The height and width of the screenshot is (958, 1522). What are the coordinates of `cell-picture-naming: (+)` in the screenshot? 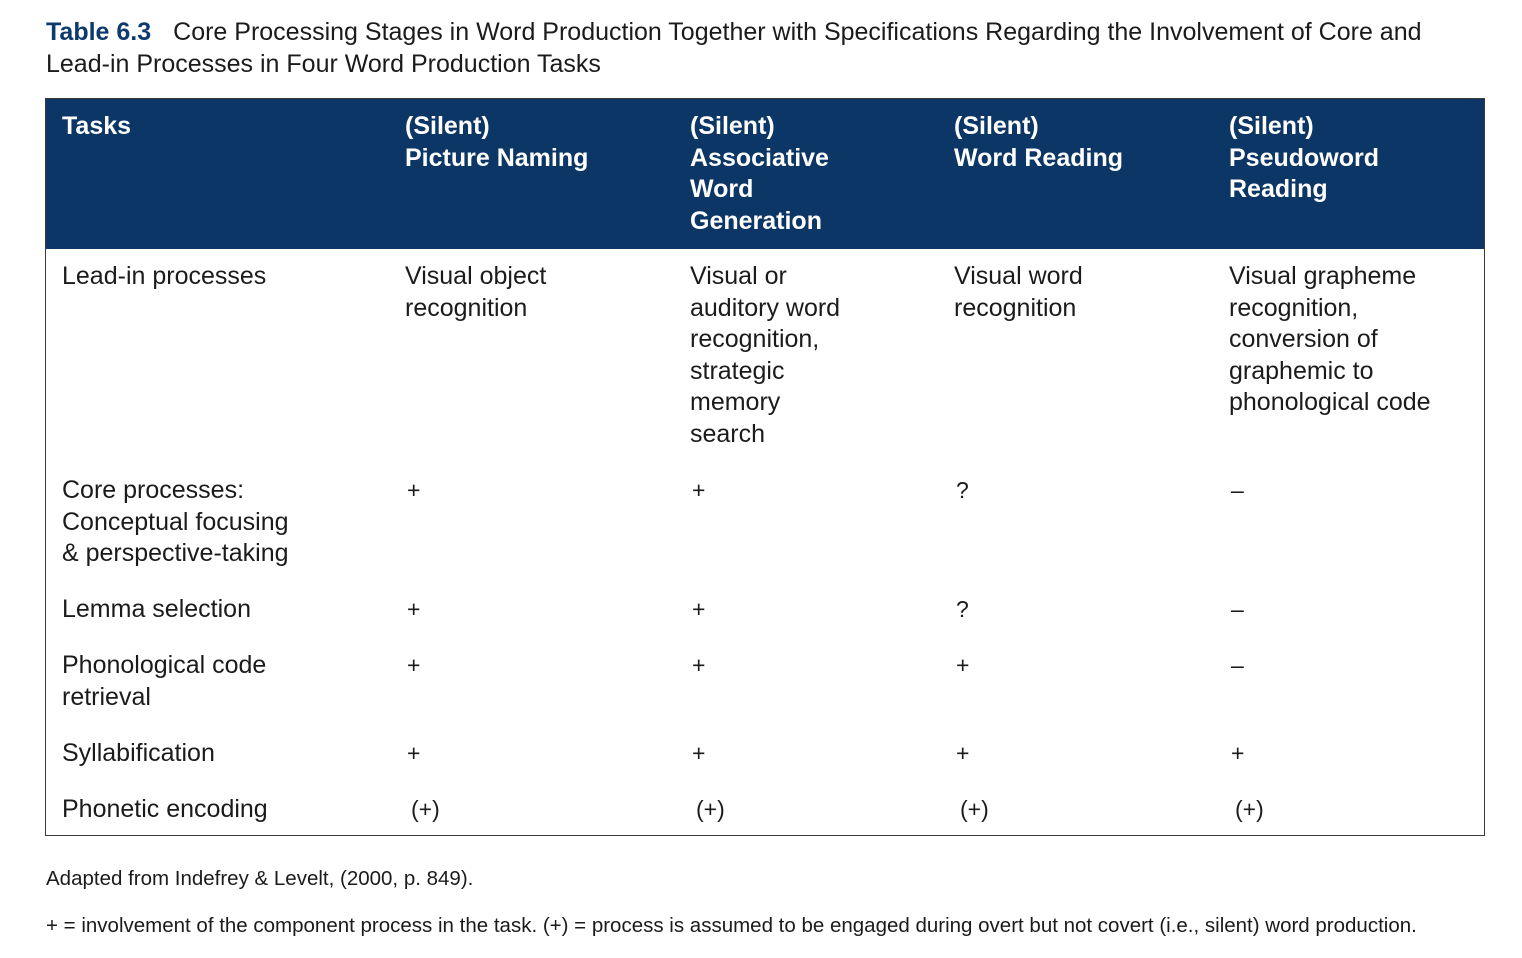 It's located at (425, 809).